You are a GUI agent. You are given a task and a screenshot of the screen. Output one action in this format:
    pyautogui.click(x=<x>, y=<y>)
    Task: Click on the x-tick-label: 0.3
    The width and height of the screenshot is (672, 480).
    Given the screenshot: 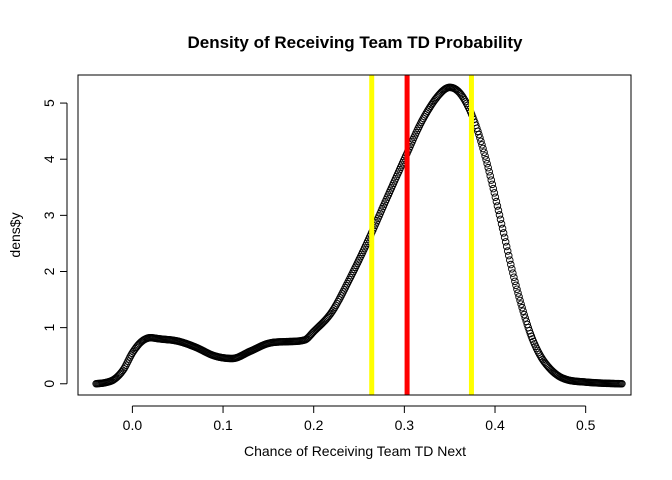 What is the action you would take?
    pyautogui.click(x=405, y=425)
    